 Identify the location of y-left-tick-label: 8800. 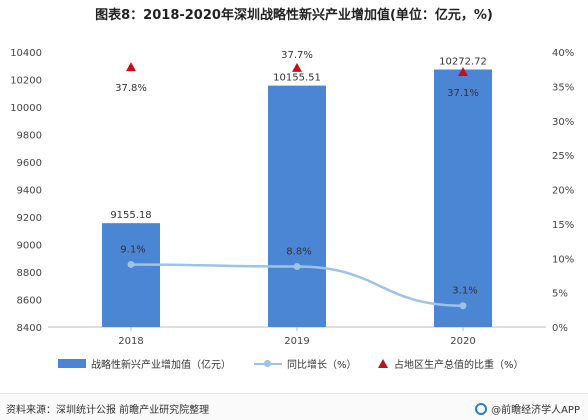
(29, 273).